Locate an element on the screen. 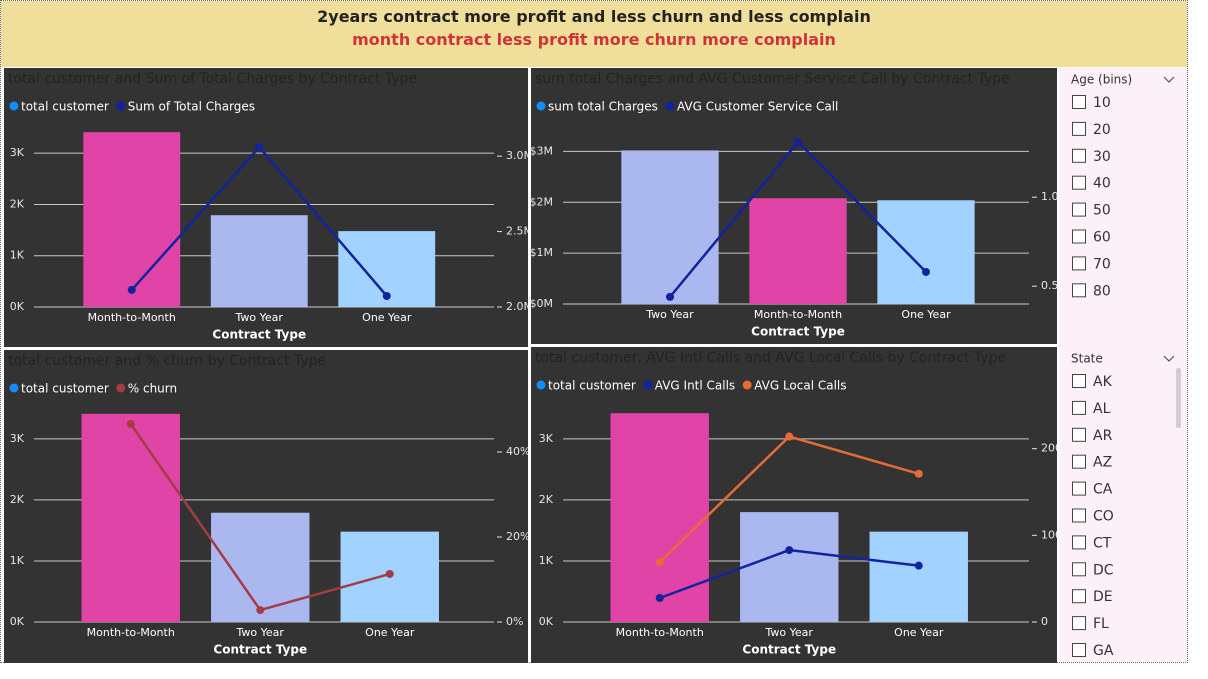 The width and height of the screenshot is (1208, 679). legend-label: AVG Intl Calls is located at coordinates (695, 386).